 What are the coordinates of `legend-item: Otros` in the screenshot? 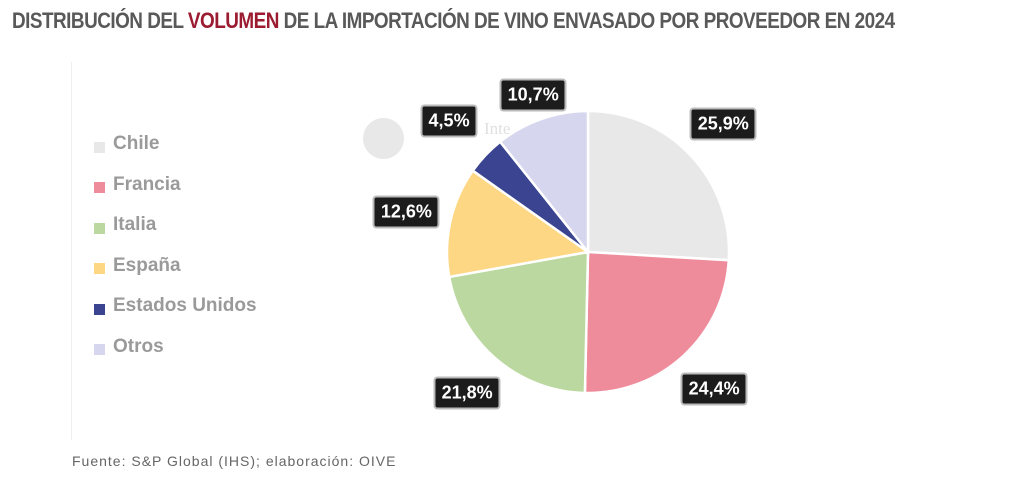 It's located at (129, 347).